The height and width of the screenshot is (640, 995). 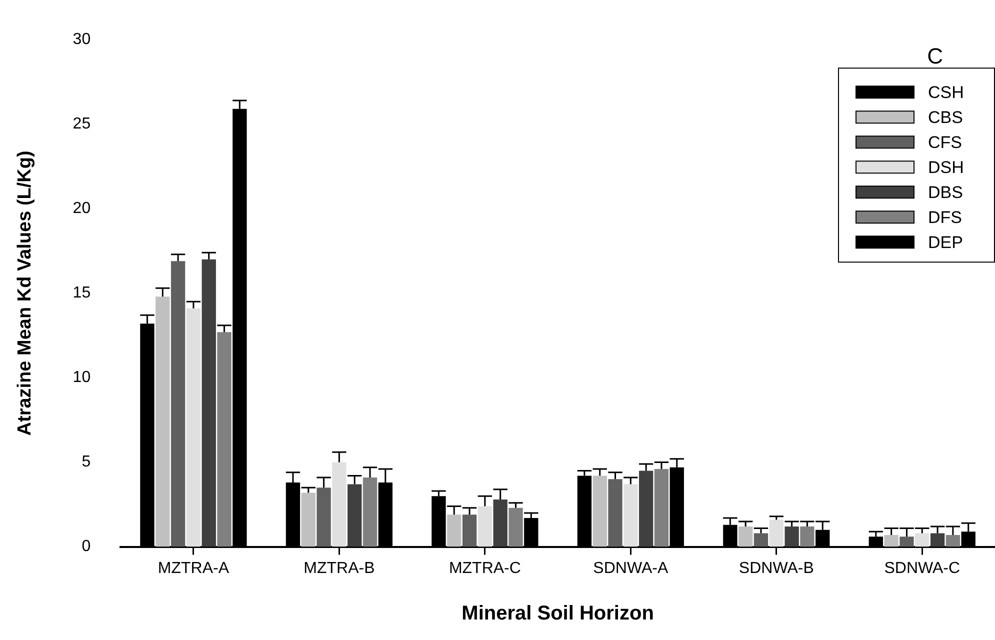 I want to click on legend-label: CSH, so click(x=946, y=92).